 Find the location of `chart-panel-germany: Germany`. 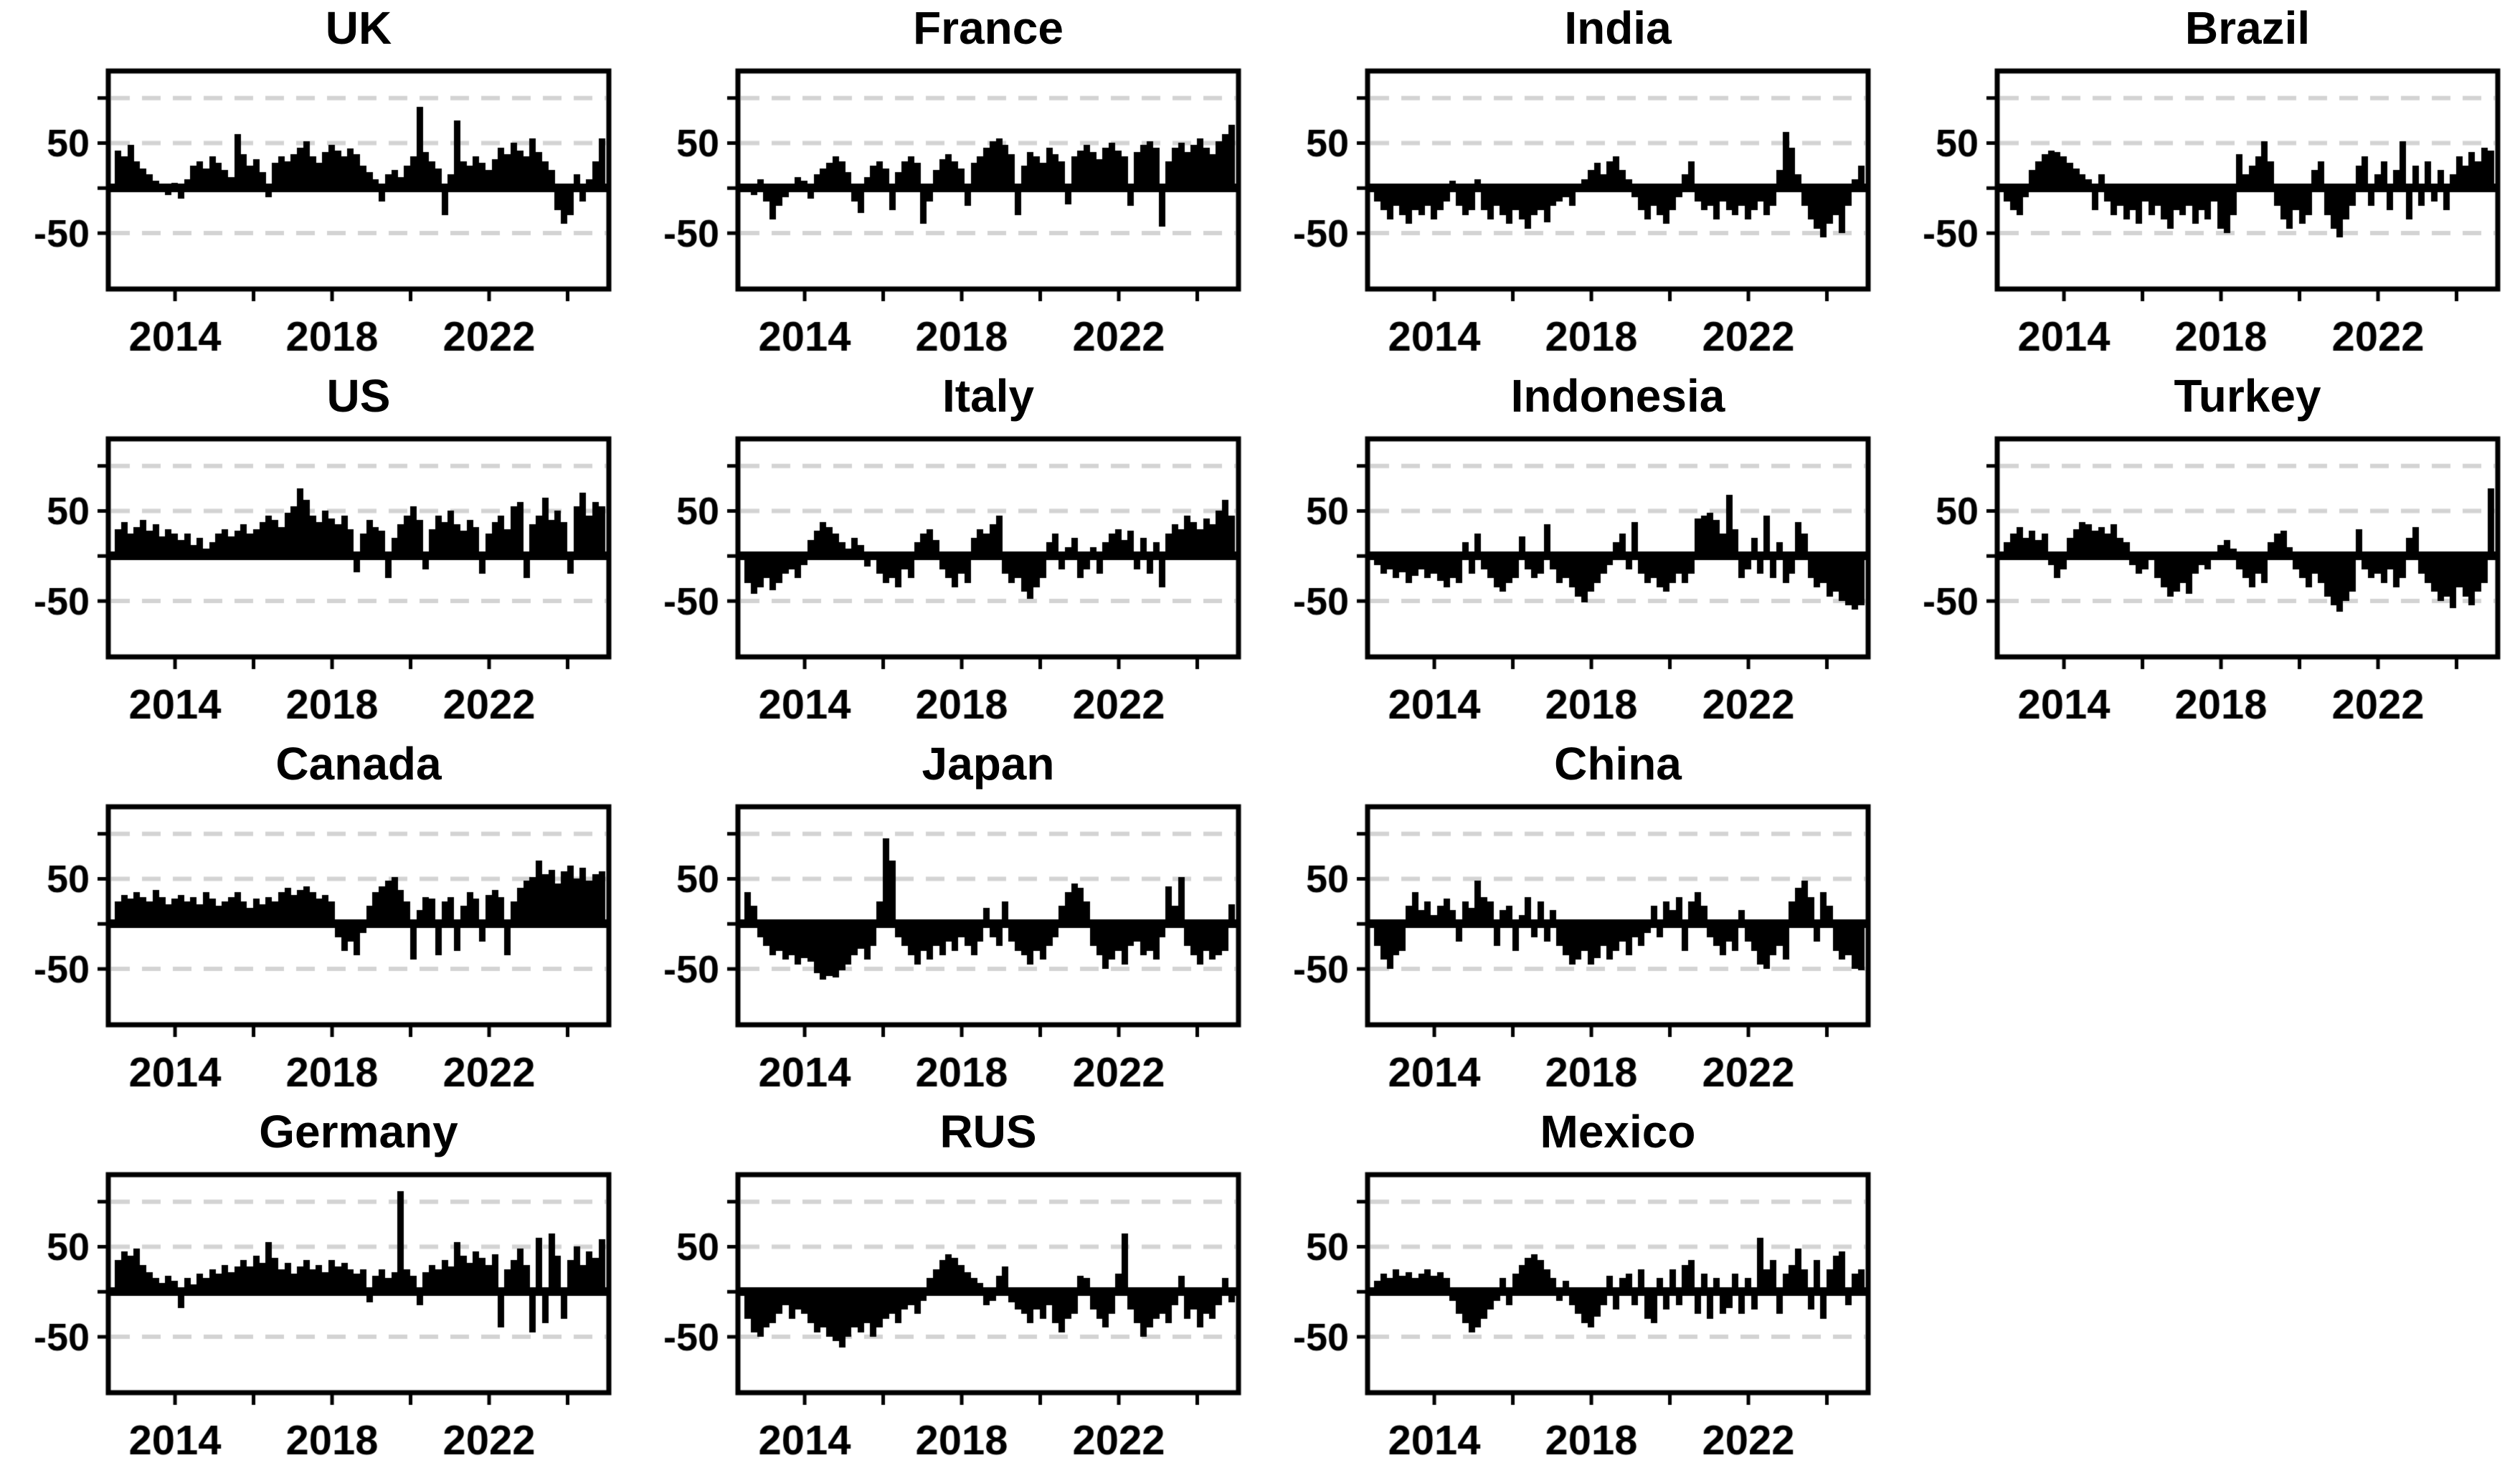

chart-panel-germany: Germany is located at coordinates (315, 1288).